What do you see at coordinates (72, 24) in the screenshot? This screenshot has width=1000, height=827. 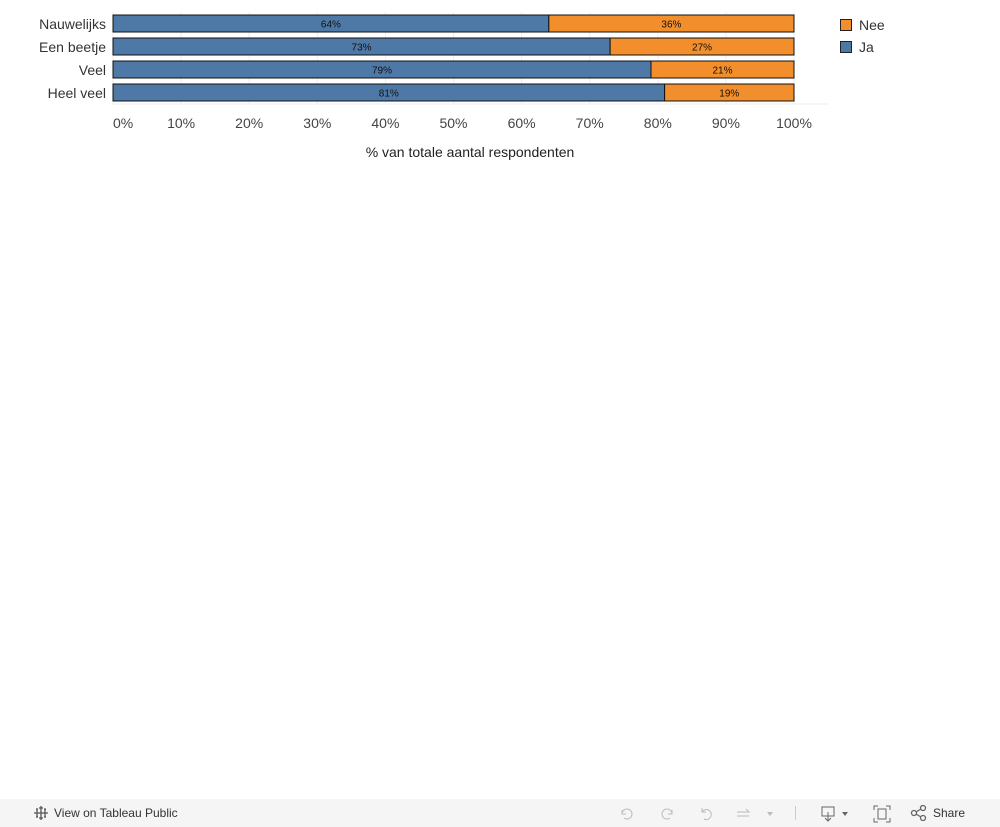 I see `category-label: Nauwelijks` at bounding box center [72, 24].